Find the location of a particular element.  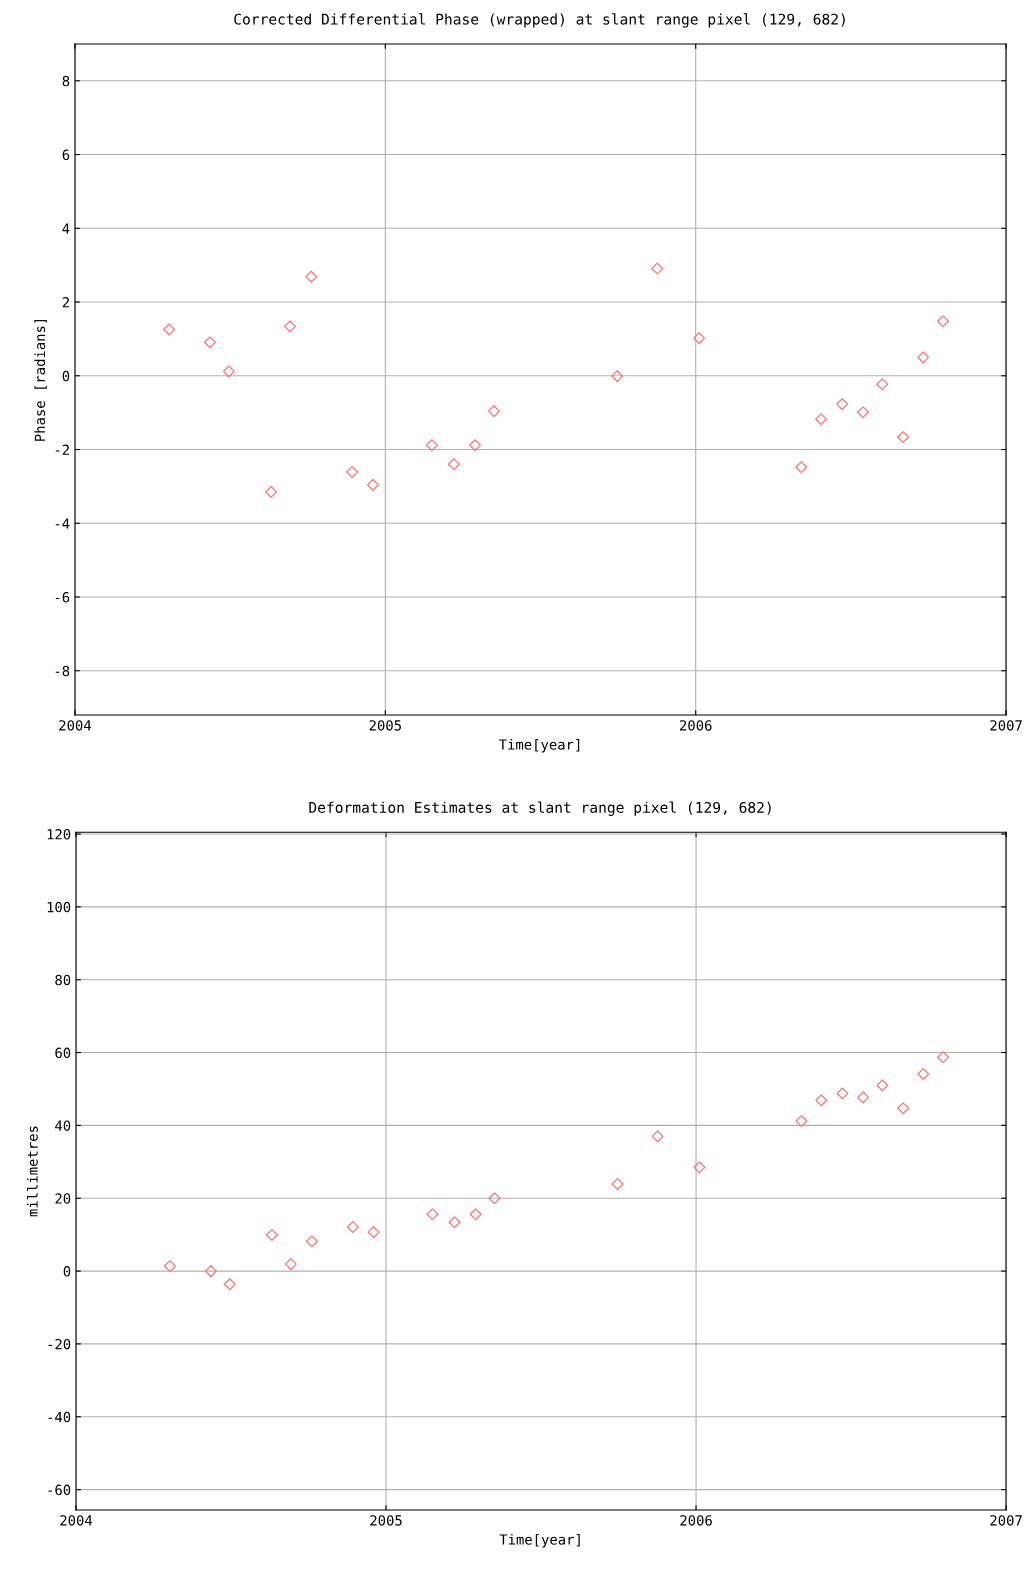

y-tick-label: -8 is located at coordinates (62, 671).